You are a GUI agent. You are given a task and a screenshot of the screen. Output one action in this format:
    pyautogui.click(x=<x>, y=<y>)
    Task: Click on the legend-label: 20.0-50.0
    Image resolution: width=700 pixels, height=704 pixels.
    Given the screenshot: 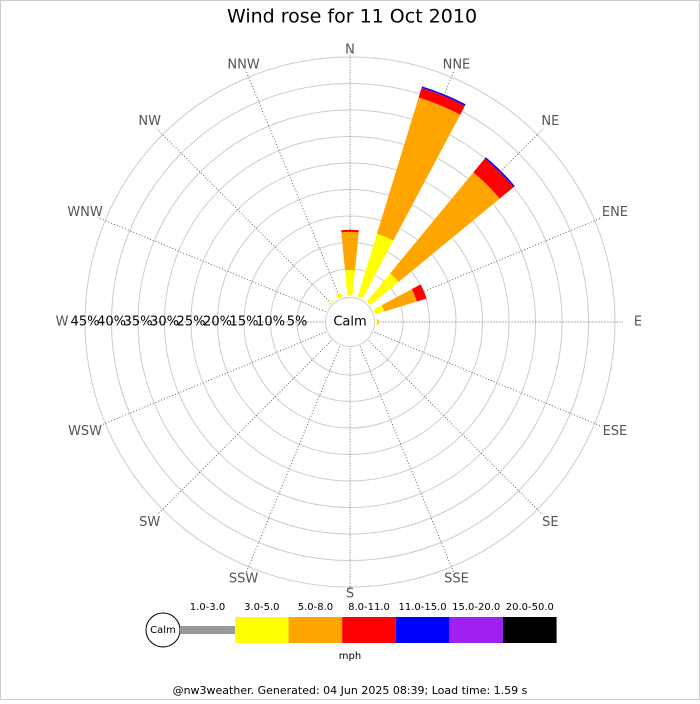 What is the action you would take?
    pyautogui.click(x=530, y=607)
    